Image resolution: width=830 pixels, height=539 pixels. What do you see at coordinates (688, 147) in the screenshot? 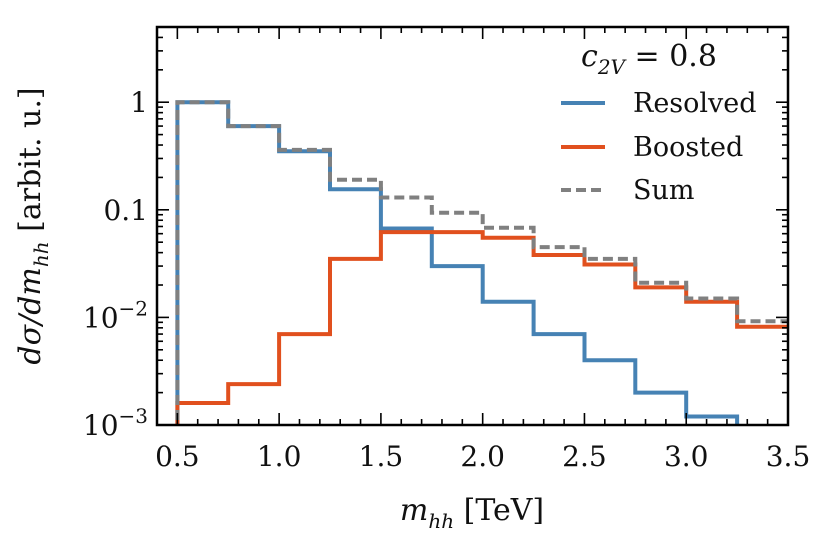
I see `legend-label-boosted: Boosted` at bounding box center [688, 147].